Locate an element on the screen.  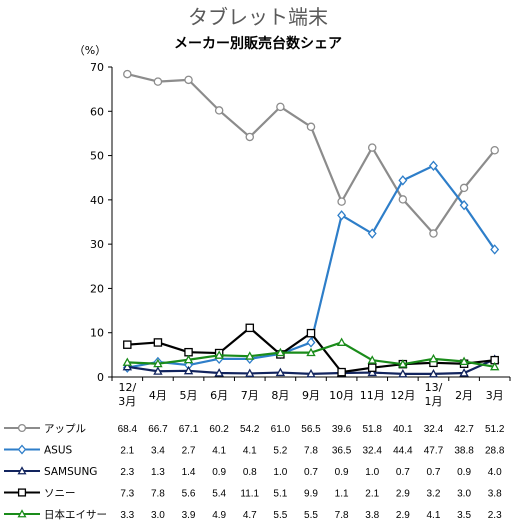
table-cell: 2.7 is located at coordinates (189, 451).